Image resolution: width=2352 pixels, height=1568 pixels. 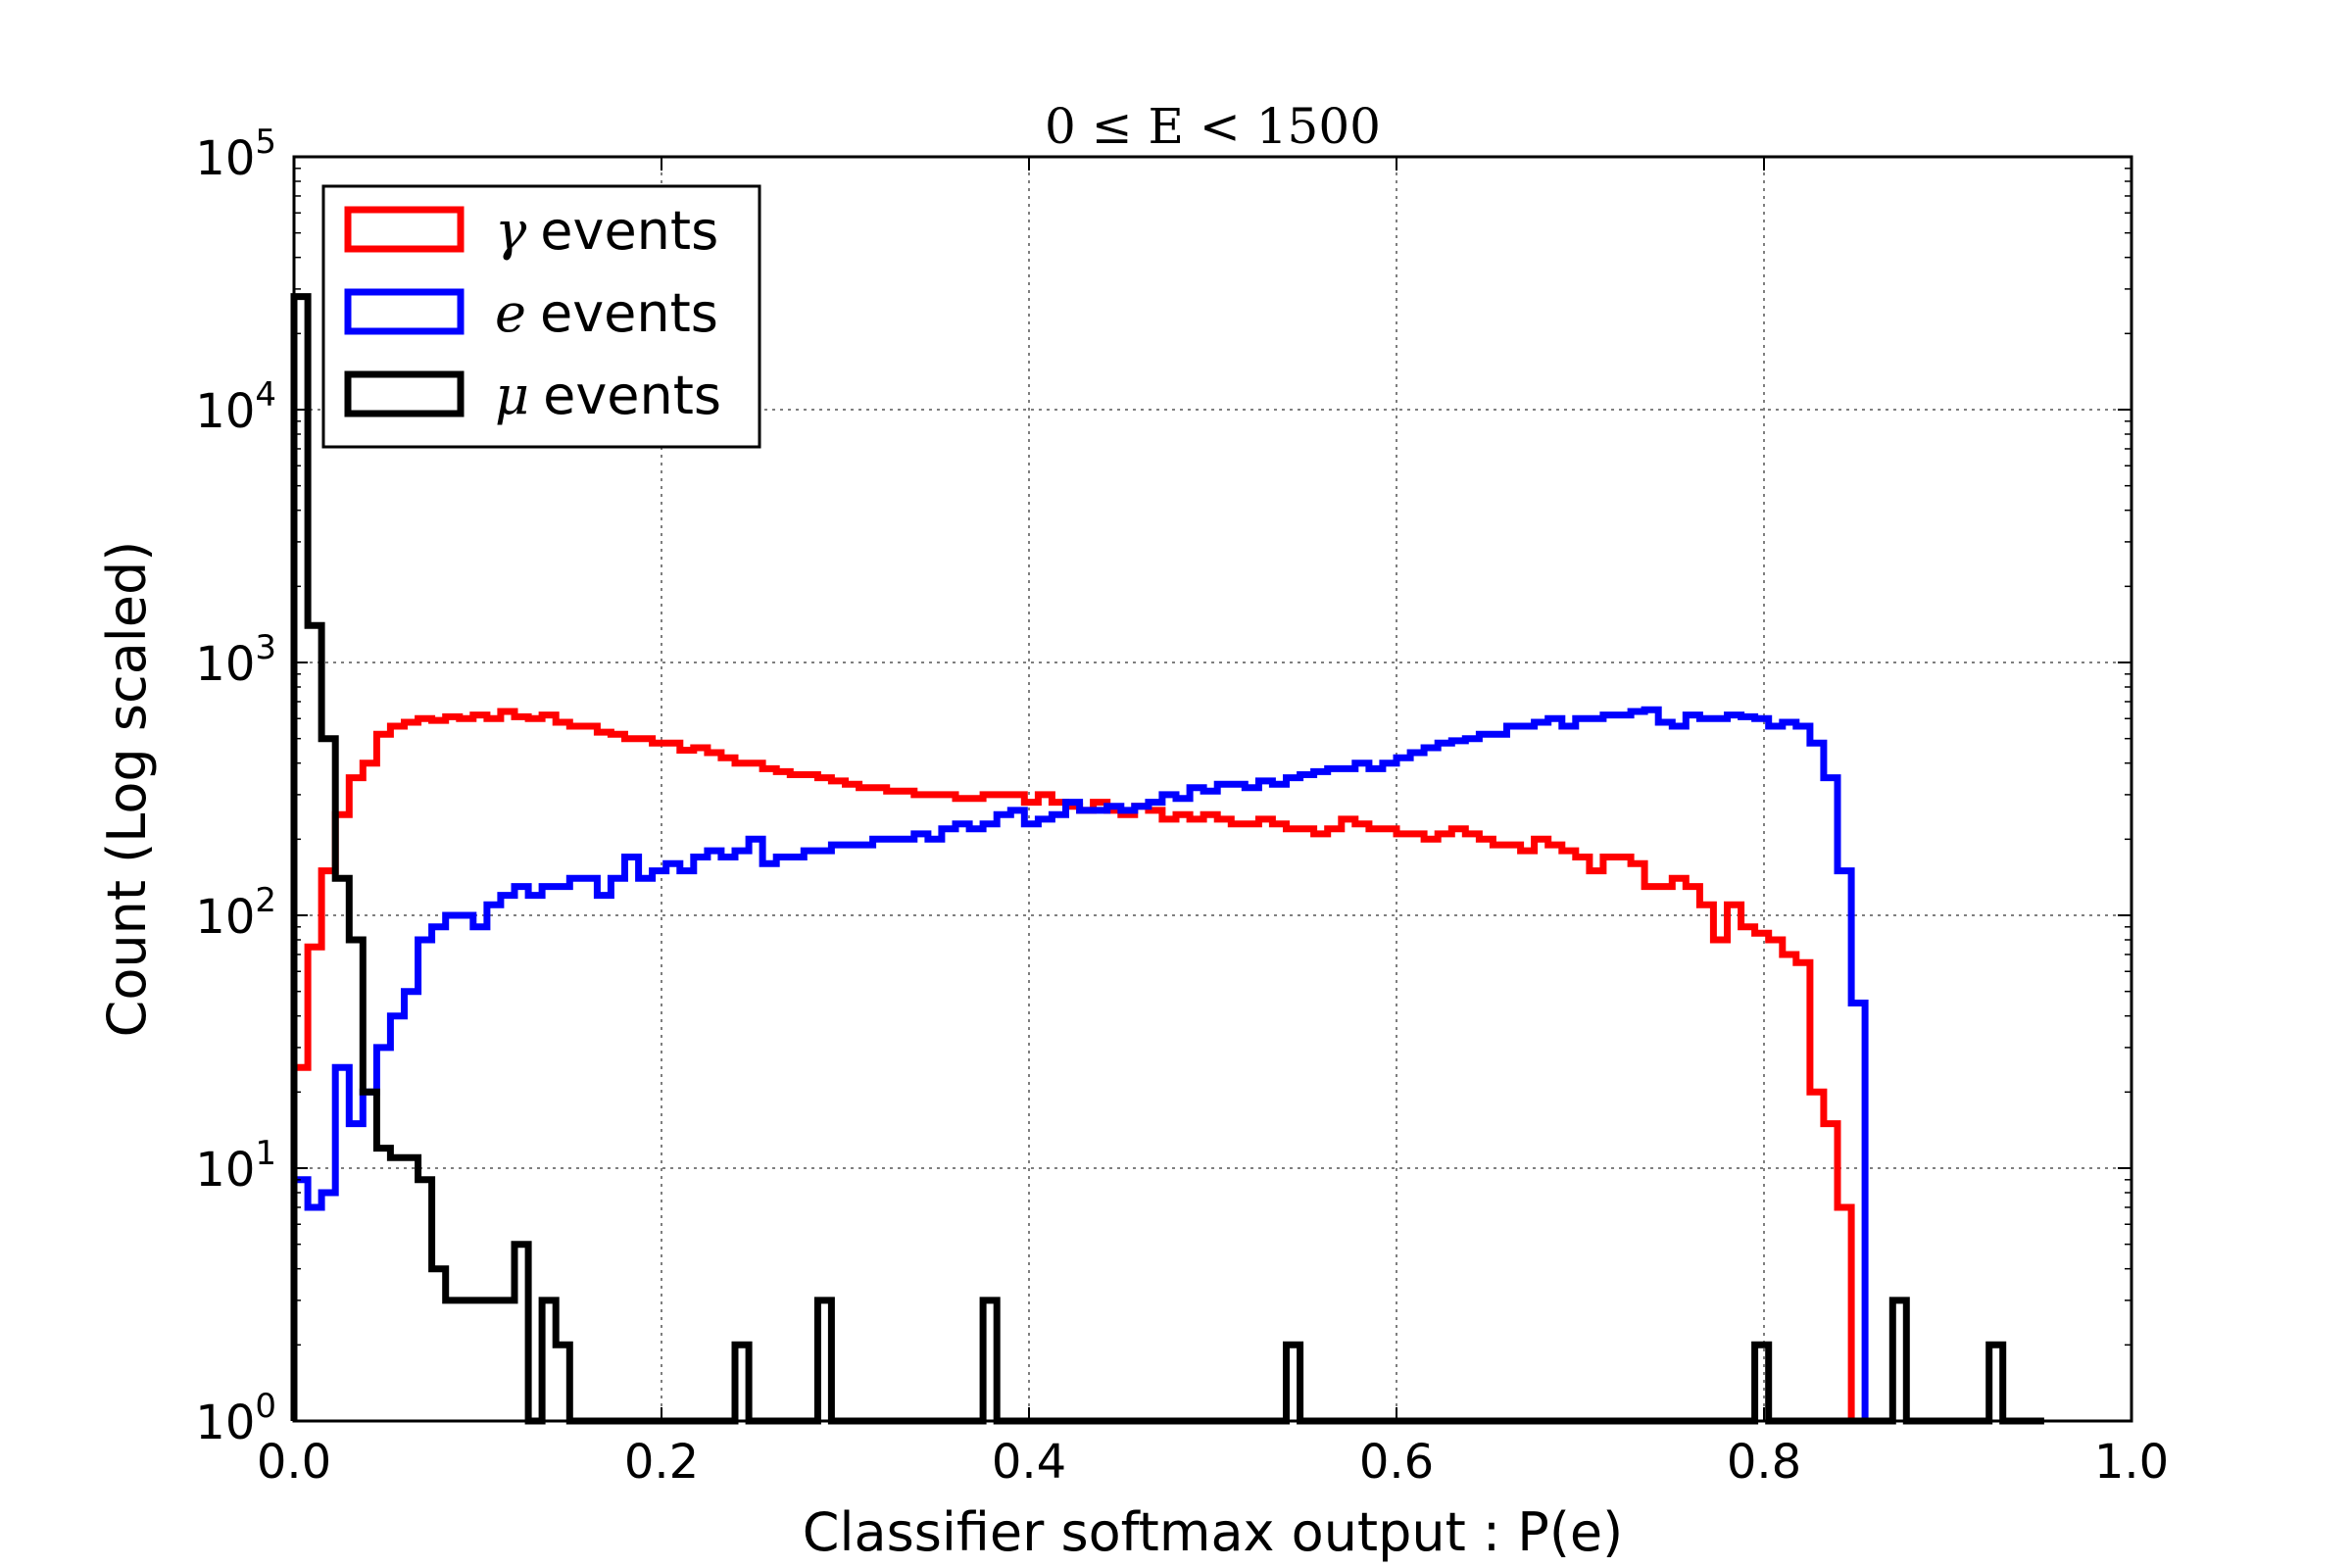 What do you see at coordinates (1396, 1462) in the screenshot?
I see `x-tick-label: 0.6` at bounding box center [1396, 1462].